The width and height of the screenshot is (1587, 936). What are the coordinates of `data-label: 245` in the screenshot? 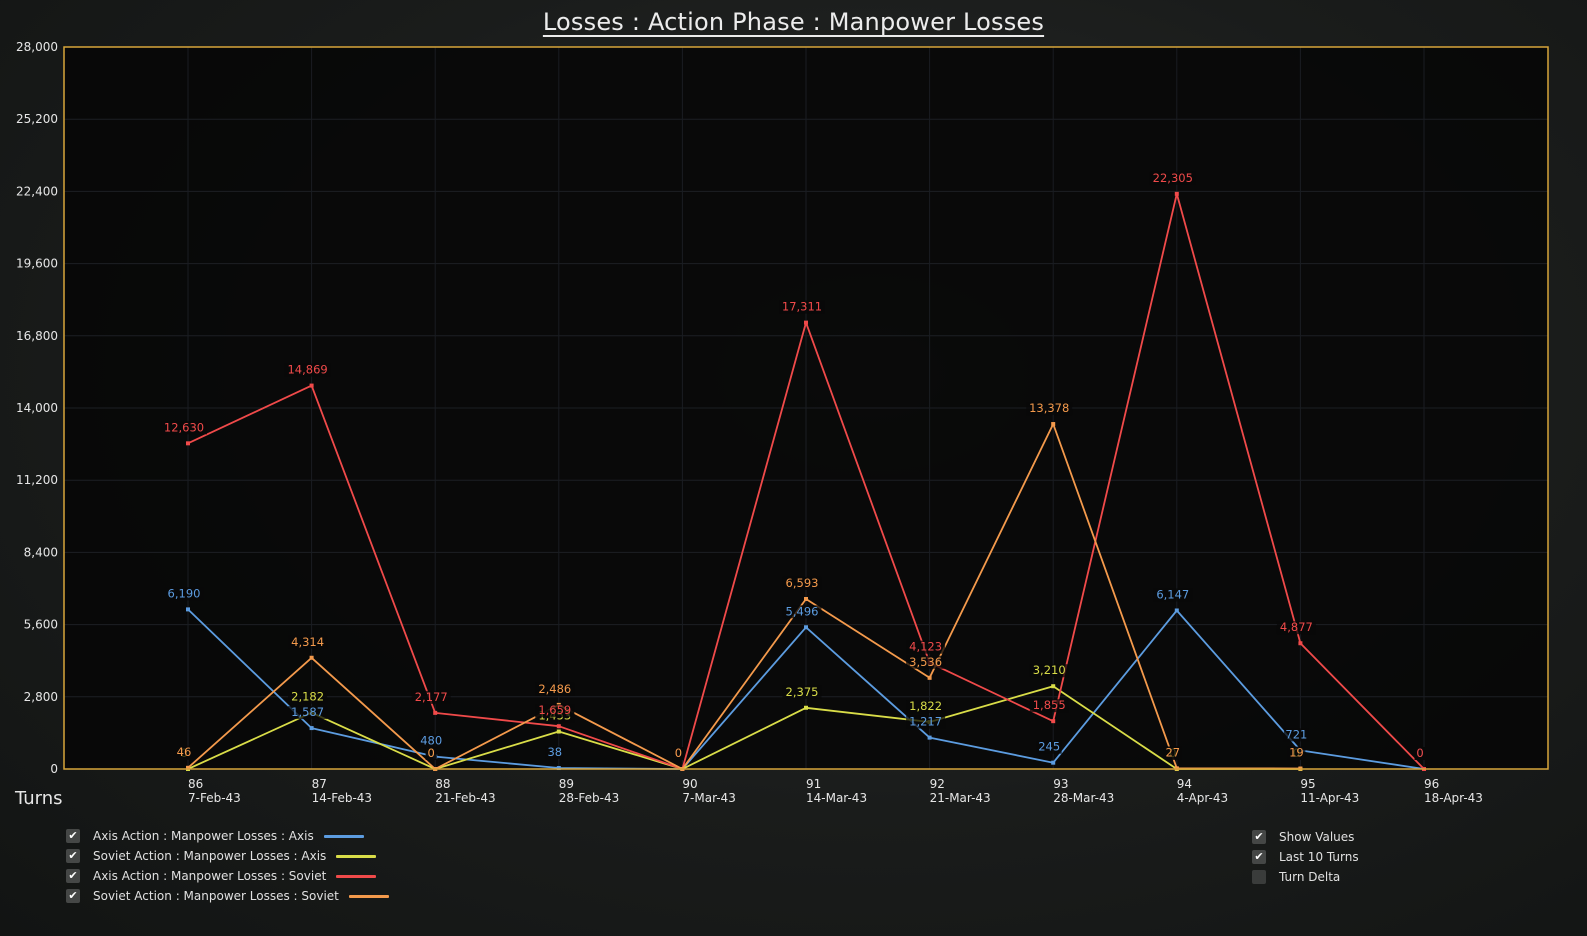 It's located at (1049, 747).